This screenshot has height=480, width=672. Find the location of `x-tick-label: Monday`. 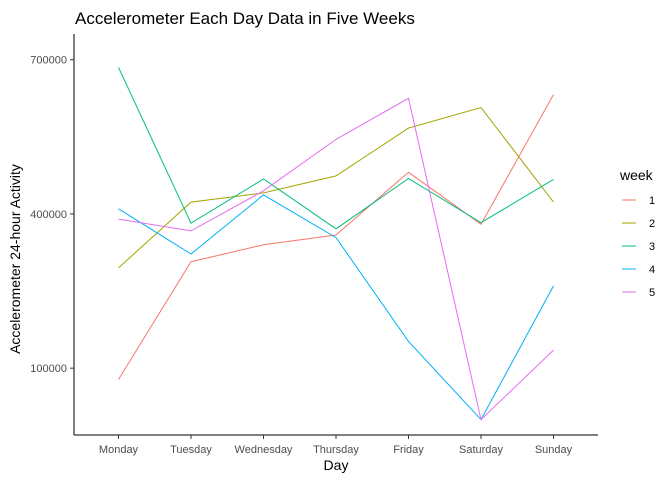

x-tick-label: Monday is located at coordinates (119, 450).